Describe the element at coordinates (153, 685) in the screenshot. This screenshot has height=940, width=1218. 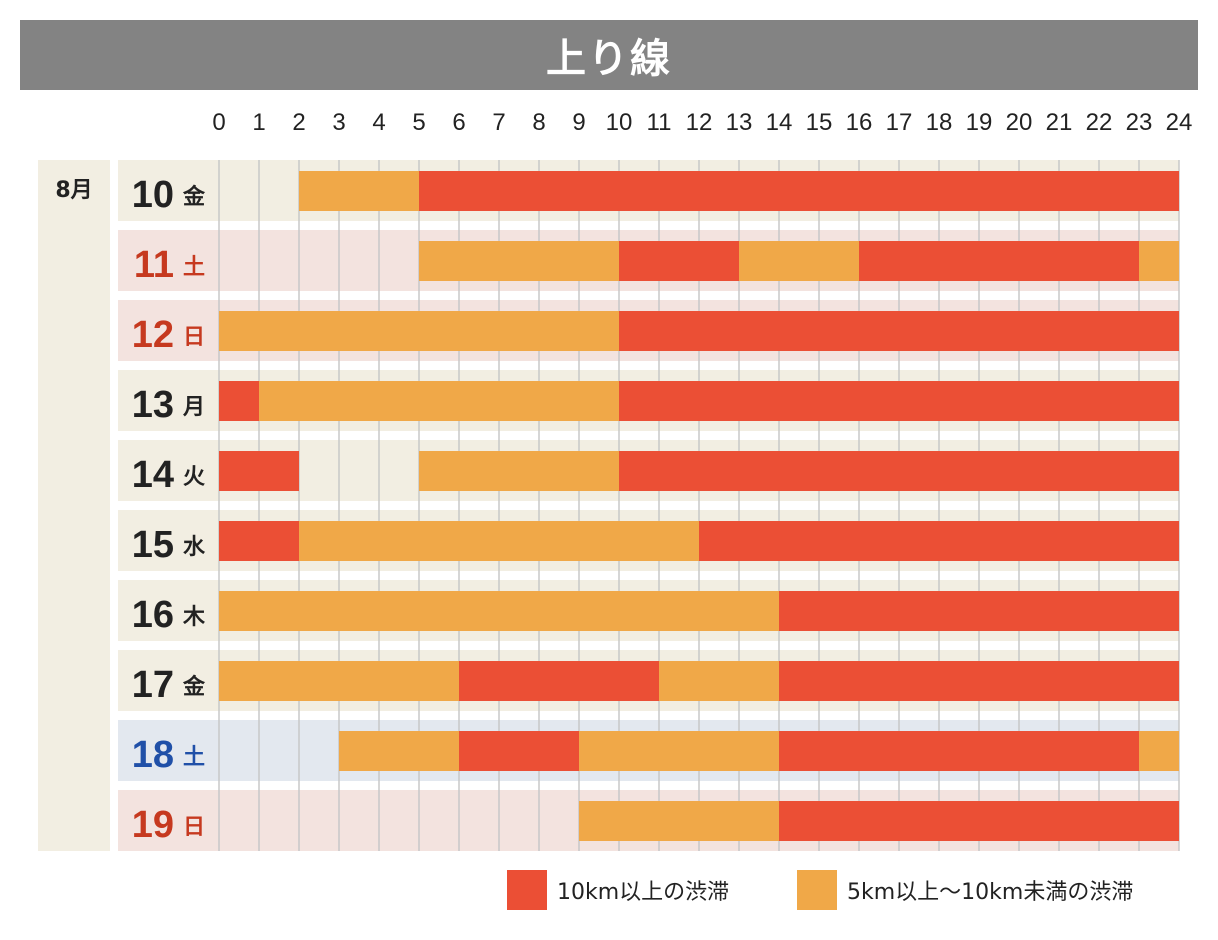
I see `day-number: 17` at that location.